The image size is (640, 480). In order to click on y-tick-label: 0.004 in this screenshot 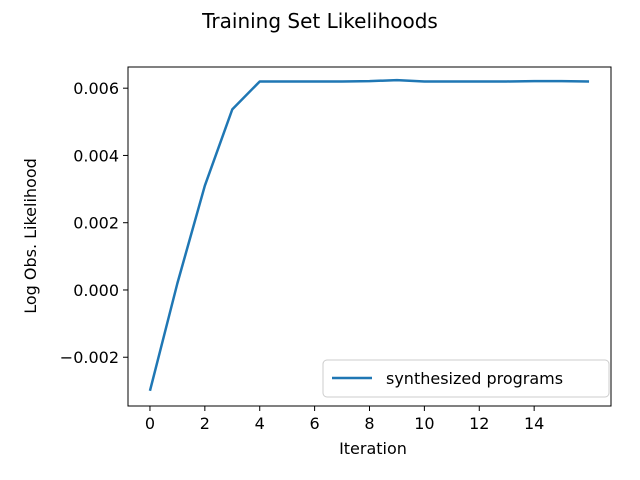, I will do `click(96, 155)`.